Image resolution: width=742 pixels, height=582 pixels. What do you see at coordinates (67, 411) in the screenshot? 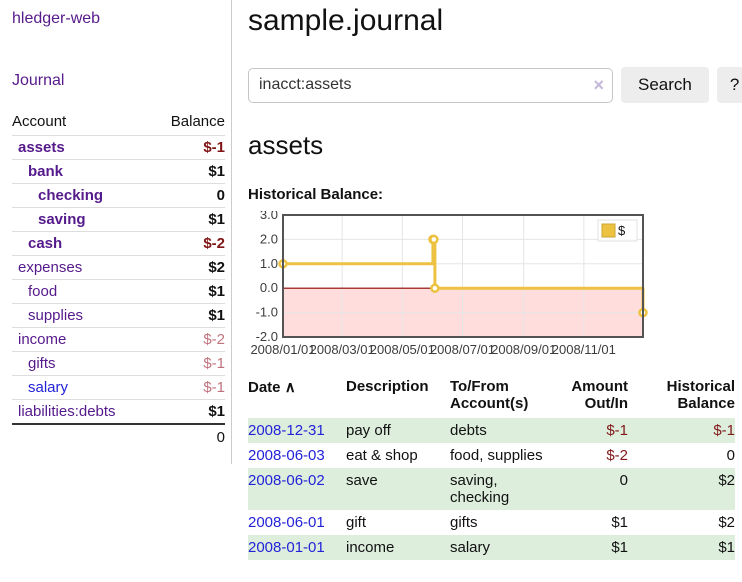
I see `account-link: liabilities:debts` at bounding box center [67, 411].